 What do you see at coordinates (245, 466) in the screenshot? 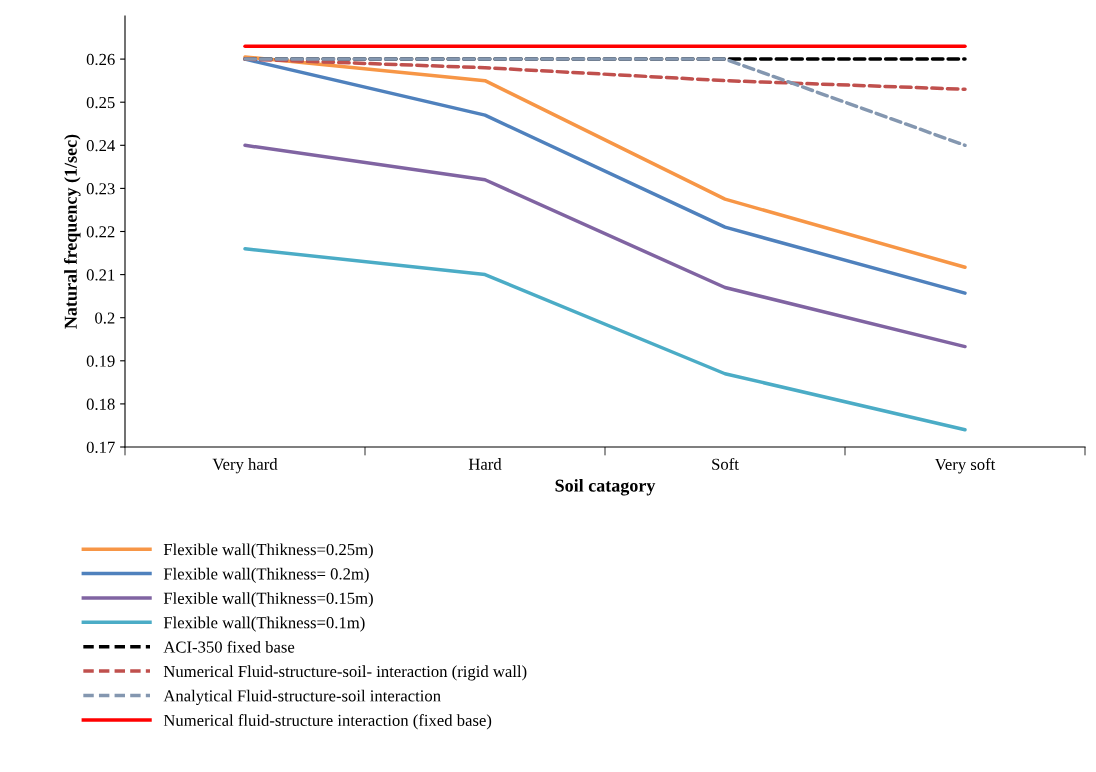
I see `x-tick-label: Very hard` at bounding box center [245, 466].